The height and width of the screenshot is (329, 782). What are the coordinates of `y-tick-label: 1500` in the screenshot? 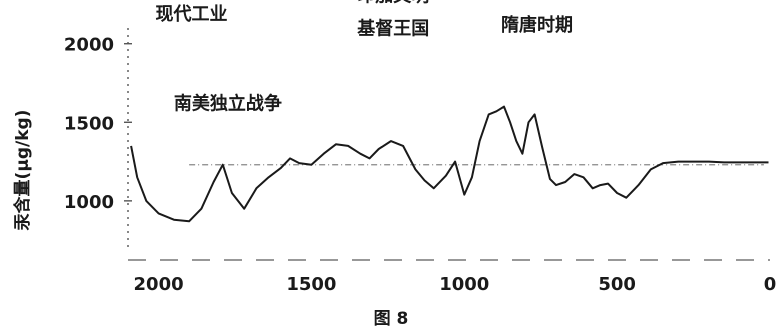 It's located at (89, 123).